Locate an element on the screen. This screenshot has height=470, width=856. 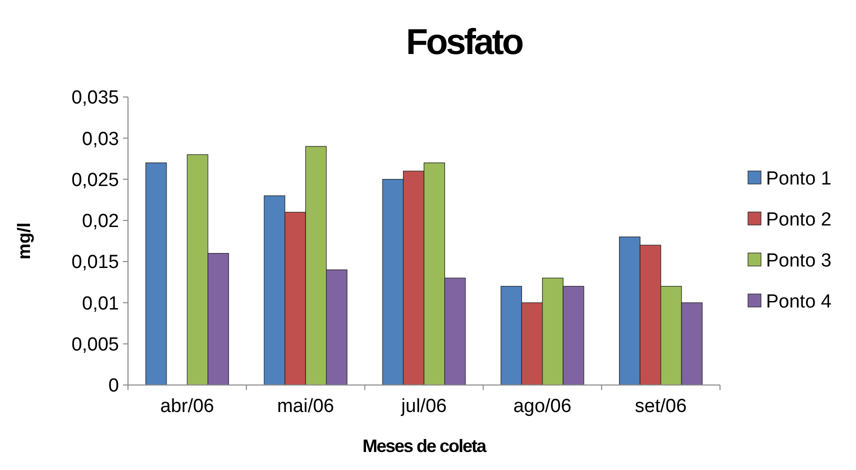
x-tick-label: ago/06 is located at coordinates (542, 406).